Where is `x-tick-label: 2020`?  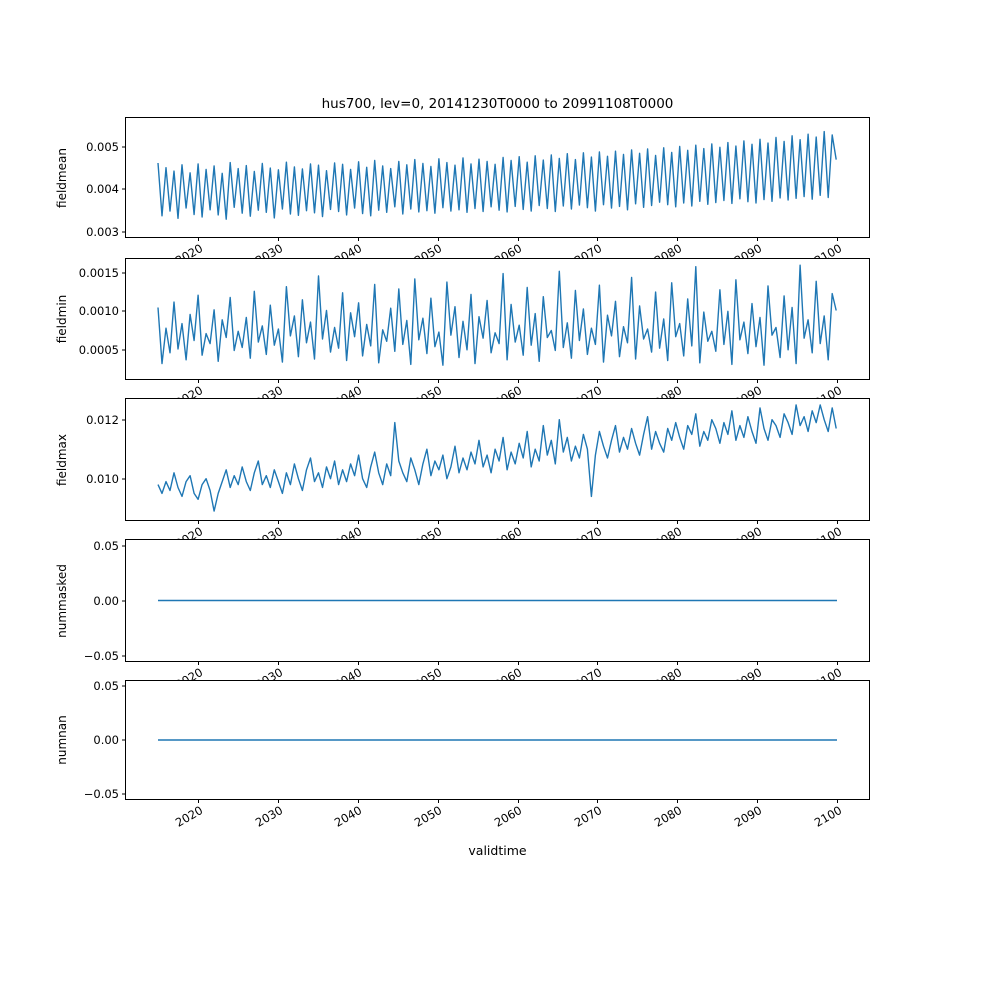
x-tick-label: 2020 is located at coordinates (188, 816).